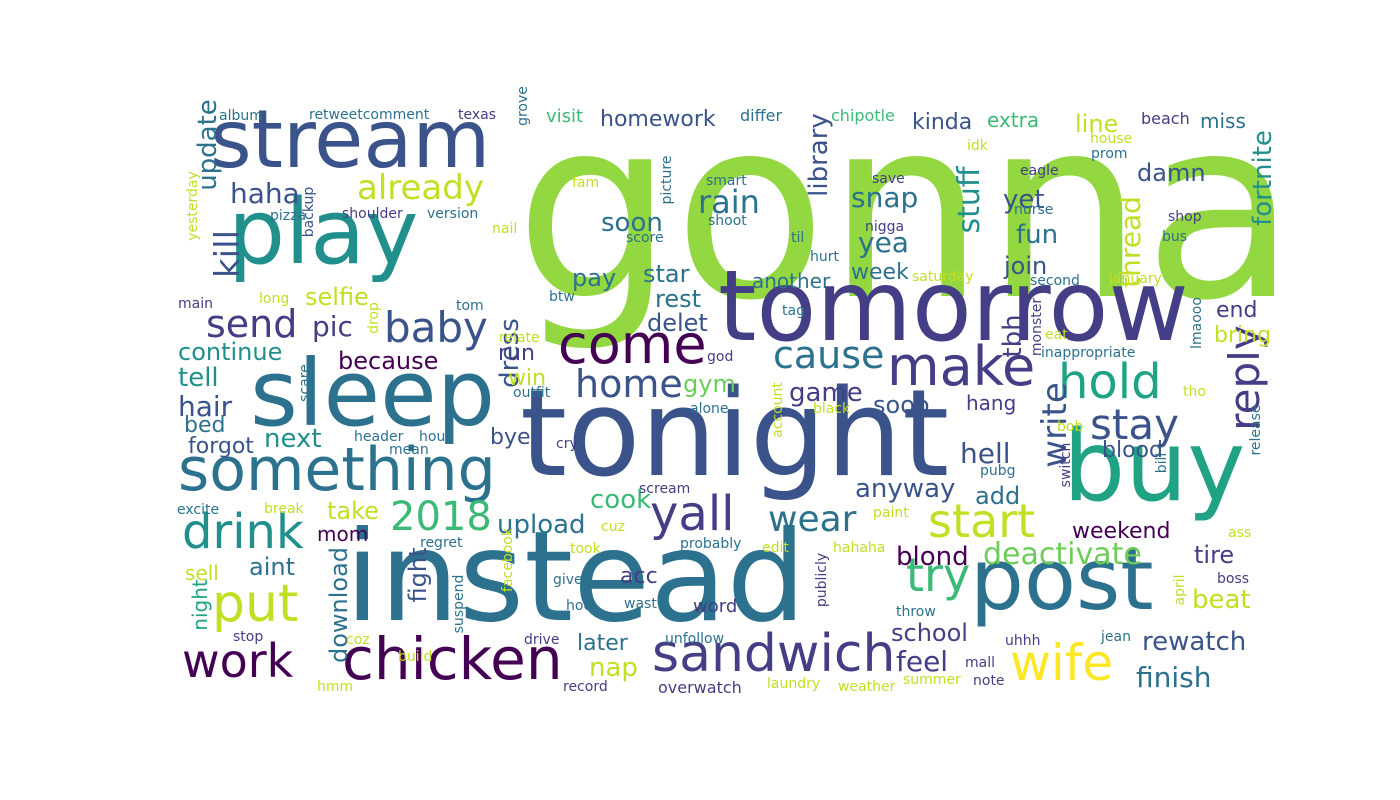 This screenshot has width=1400, height=800. Describe the element at coordinates (523, 106) in the screenshot. I see `word-grove: grove` at that location.